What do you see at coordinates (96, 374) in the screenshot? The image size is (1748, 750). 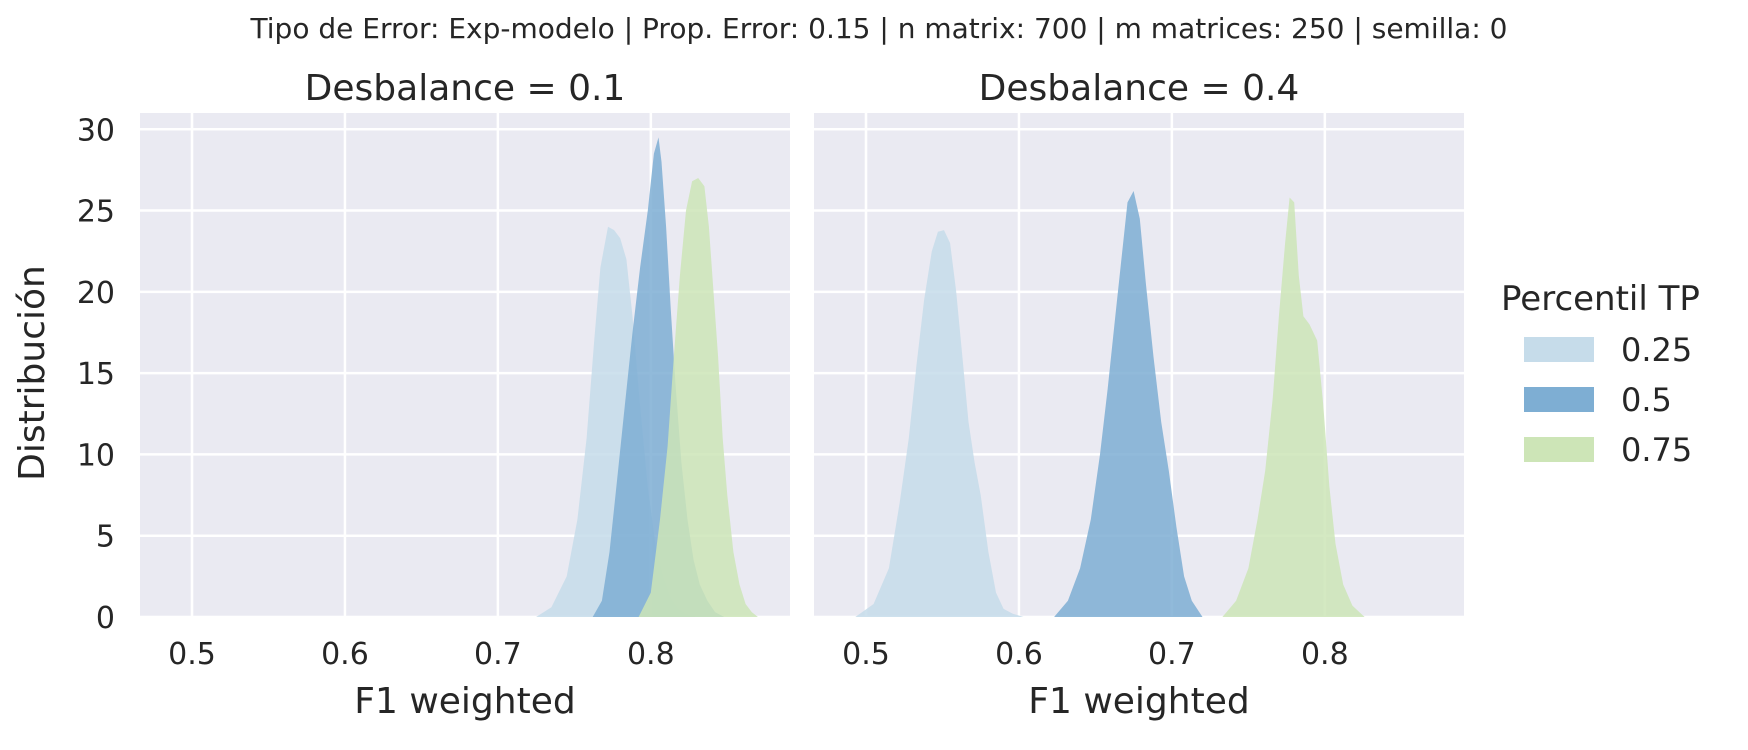 I see `y-tick-label: 15` at bounding box center [96, 374].